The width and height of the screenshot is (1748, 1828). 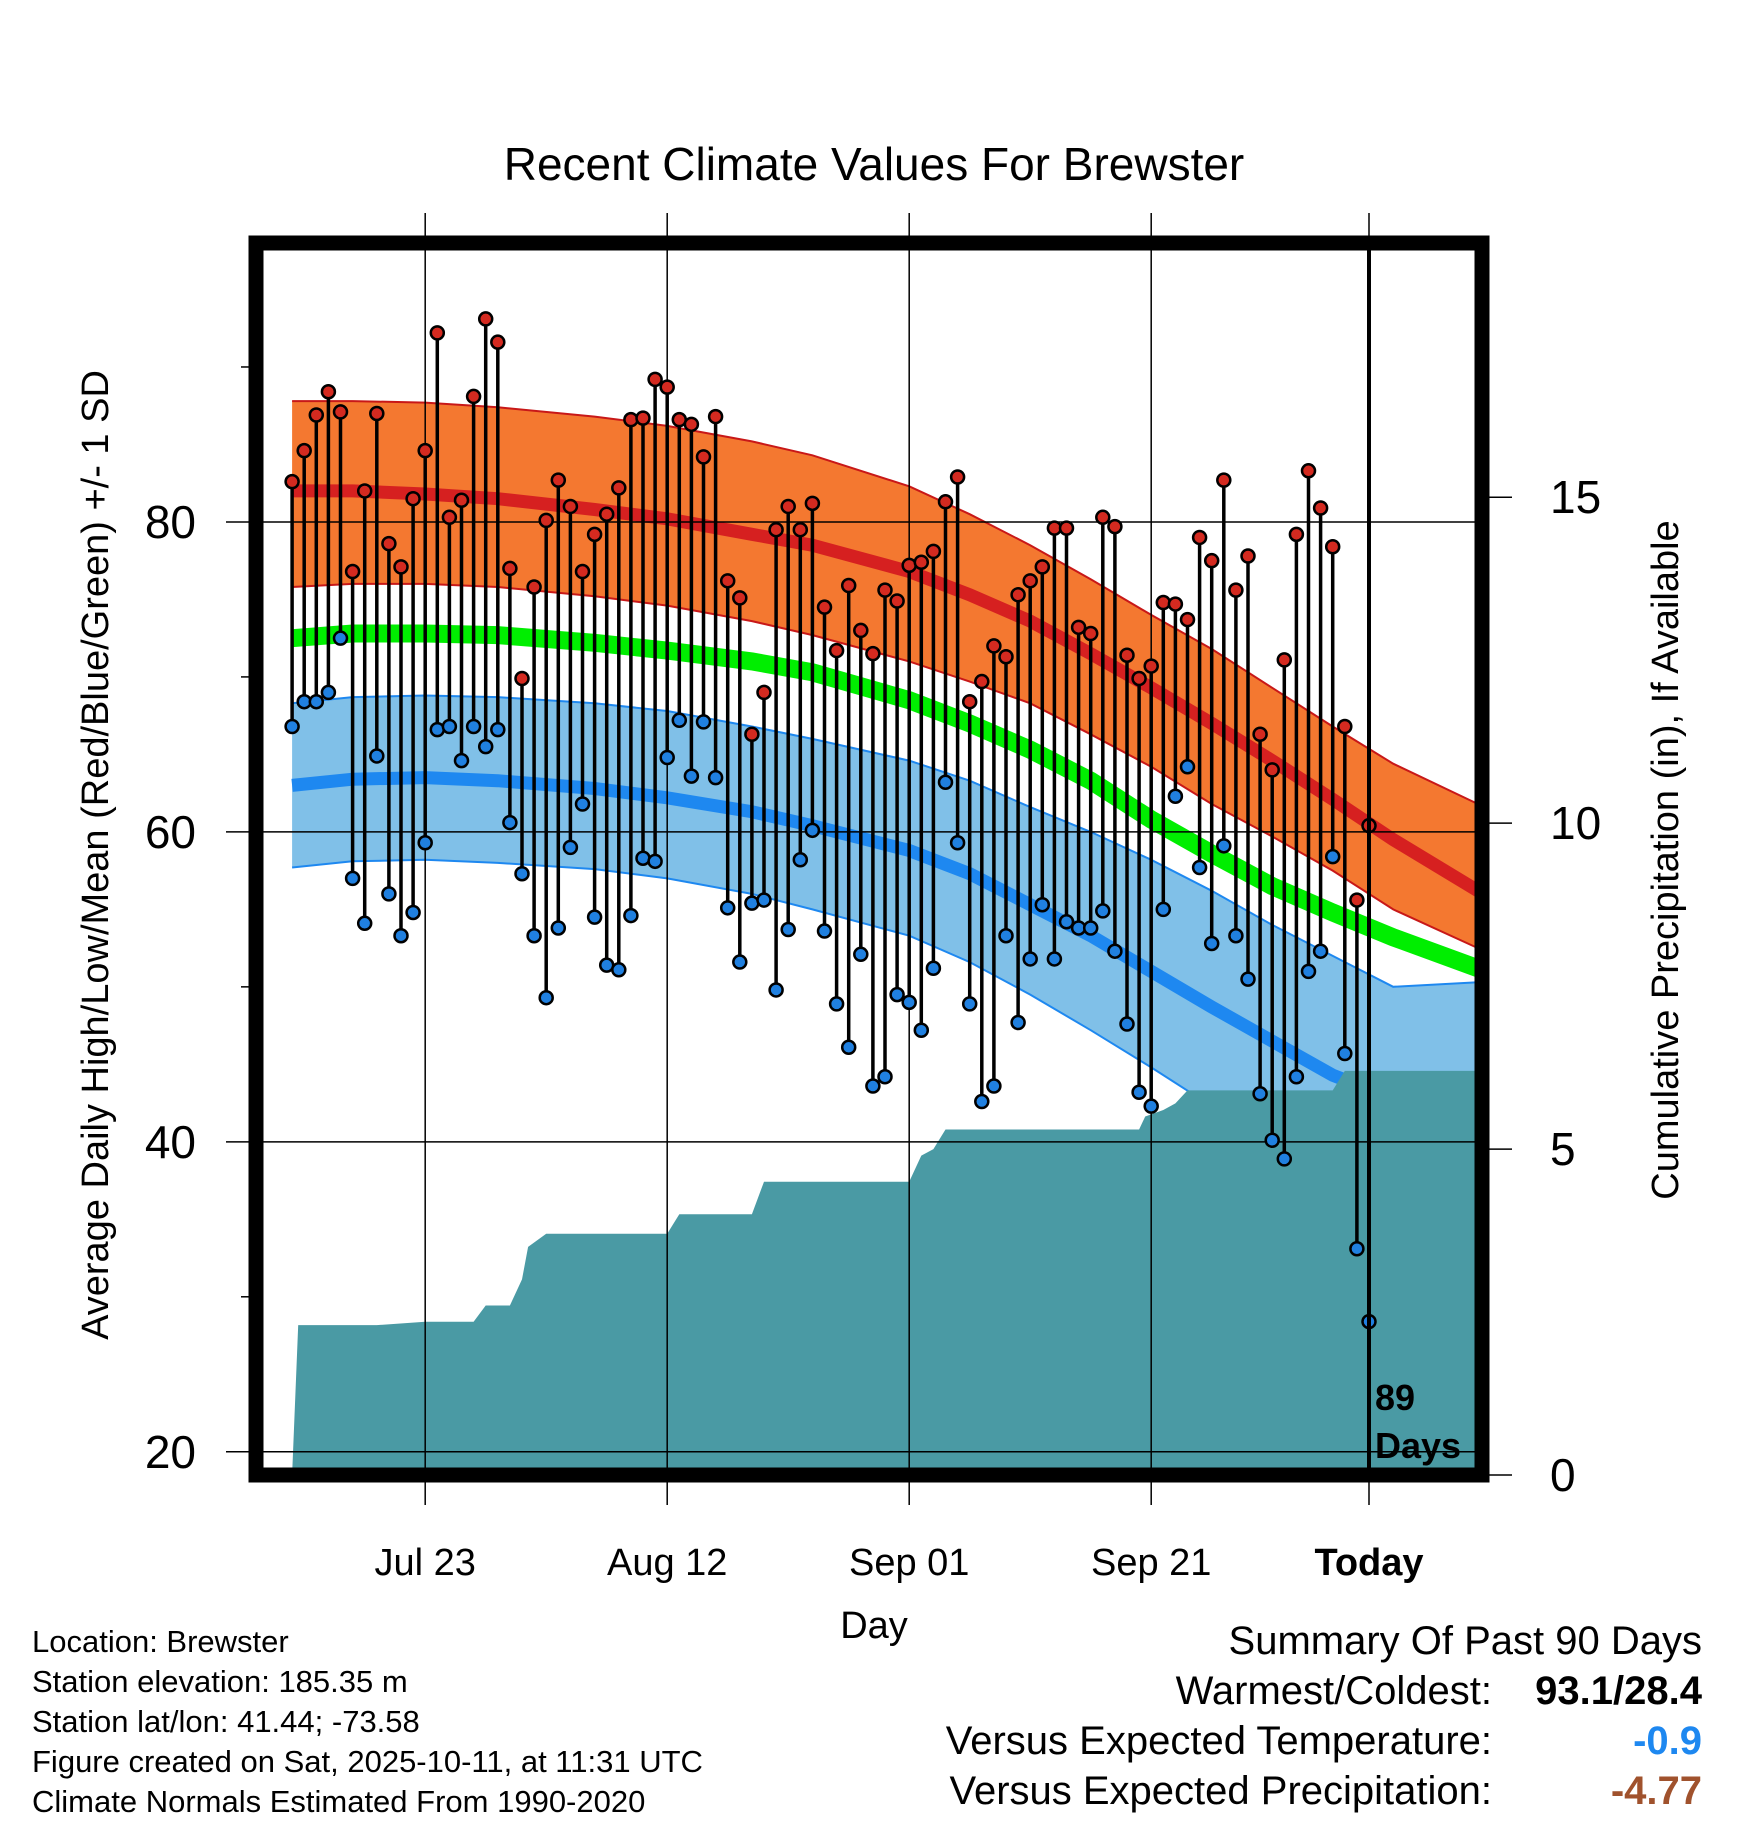 What do you see at coordinates (1151, 1563) in the screenshot?
I see `x-tick-label: Sep 21` at bounding box center [1151, 1563].